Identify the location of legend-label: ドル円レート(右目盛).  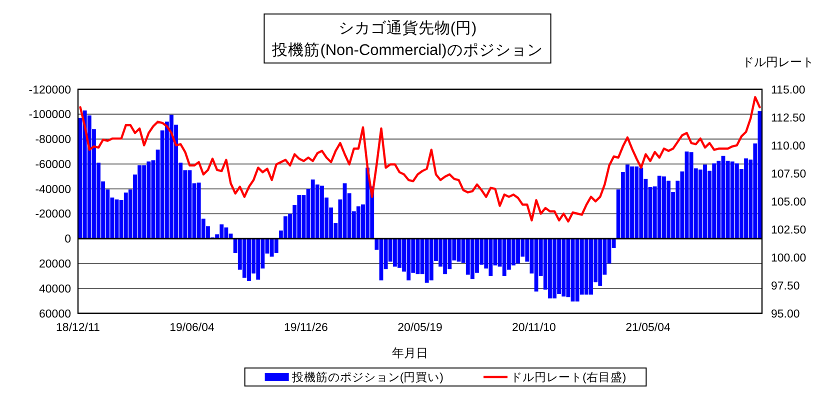
(568, 377).